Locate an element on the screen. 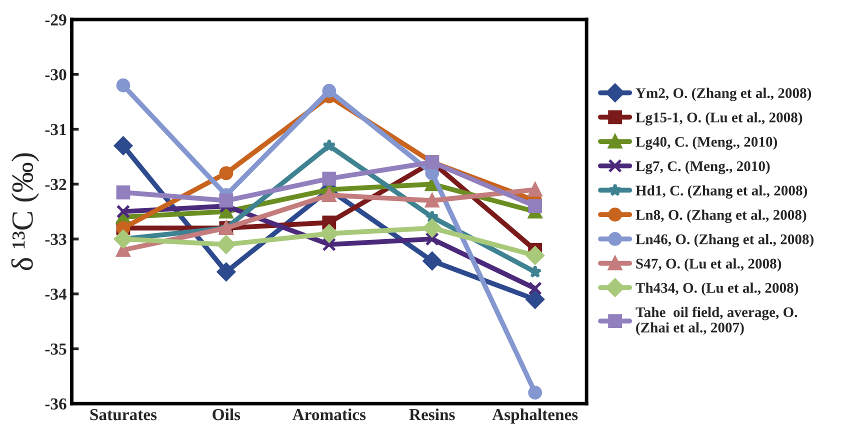 This screenshot has width=844, height=434. x-tick-label: Asphaltenes is located at coordinates (535, 416).